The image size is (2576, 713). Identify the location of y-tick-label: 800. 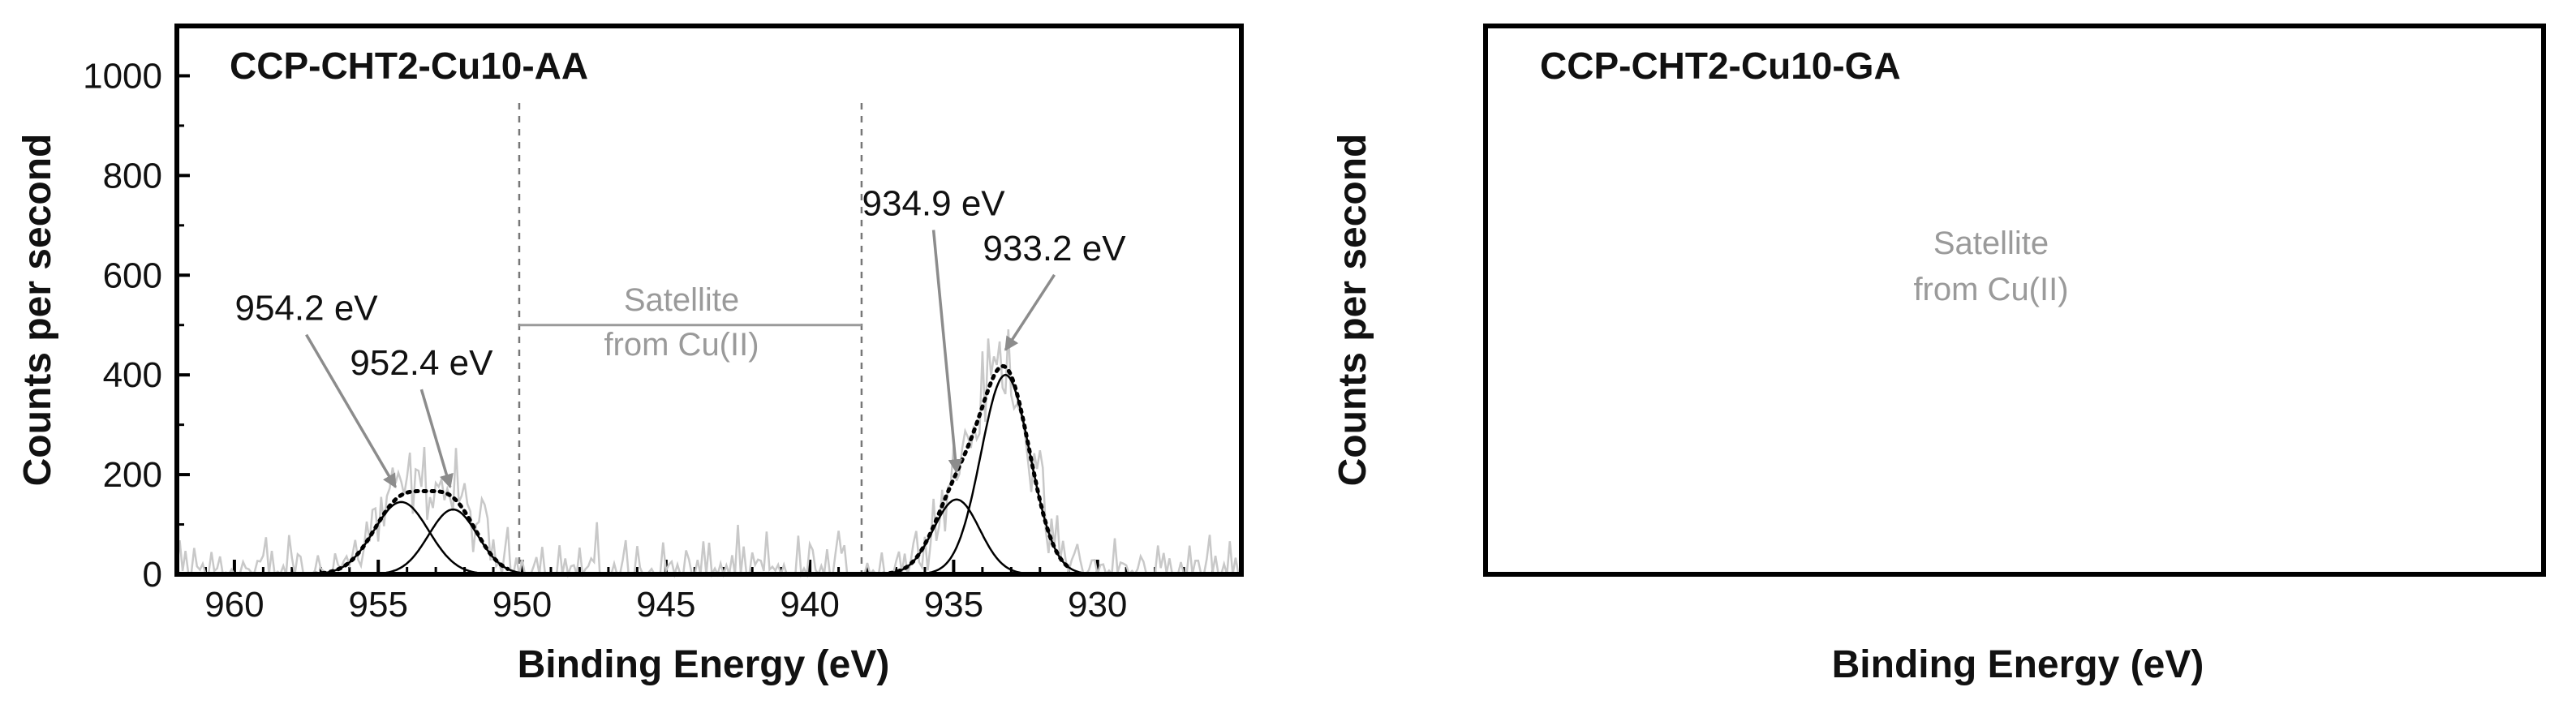
(132, 175).